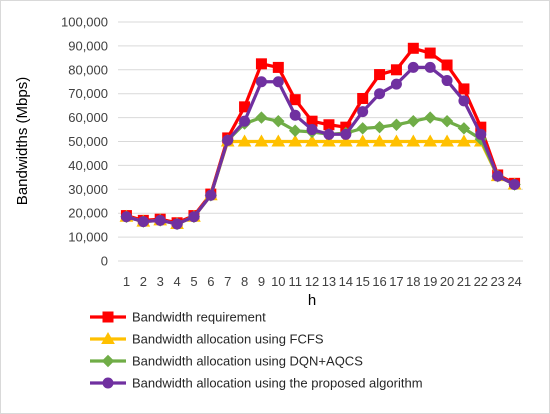 The image size is (550, 414). Describe the element at coordinates (379, 281) in the screenshot. I see `x-tick-label: 16` at that location.